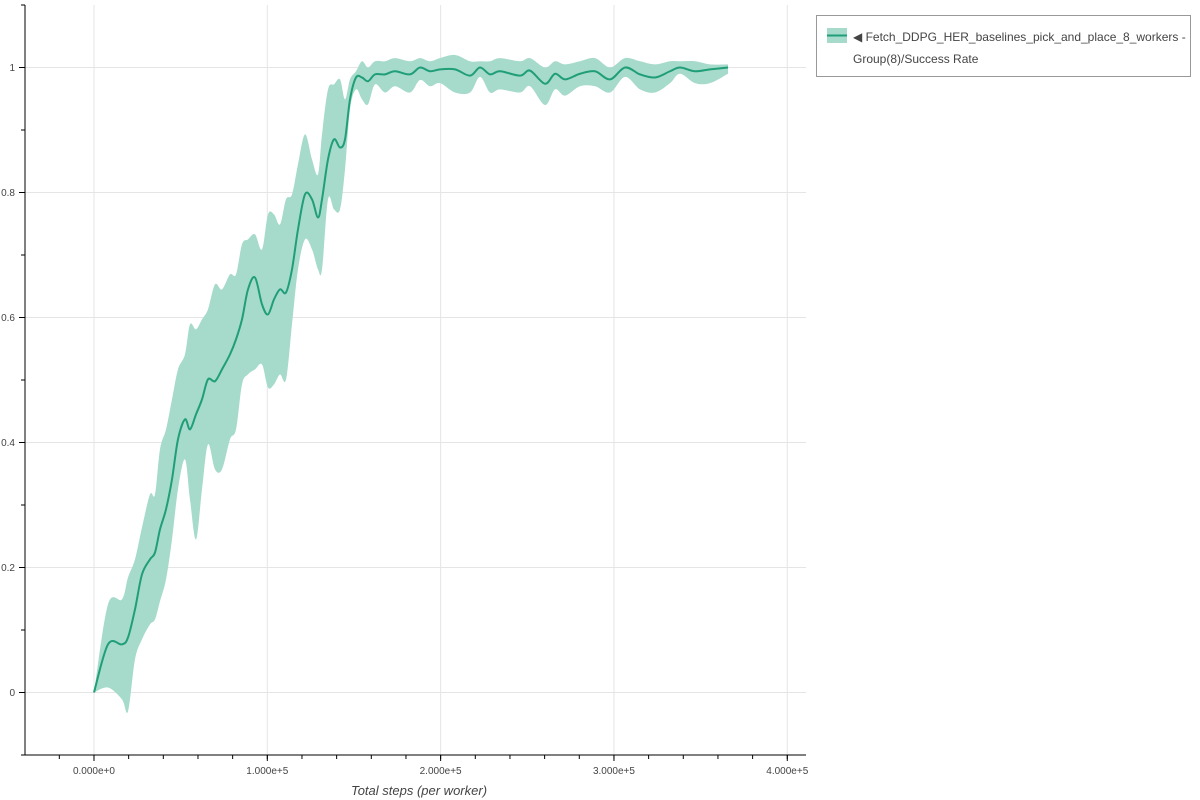 Image resolution: width=1200 pixels, height=800 pixels. Describe the element at coordinates (8, 318) in the screenshot. I see `y-tick-label: 0.6` at that location.